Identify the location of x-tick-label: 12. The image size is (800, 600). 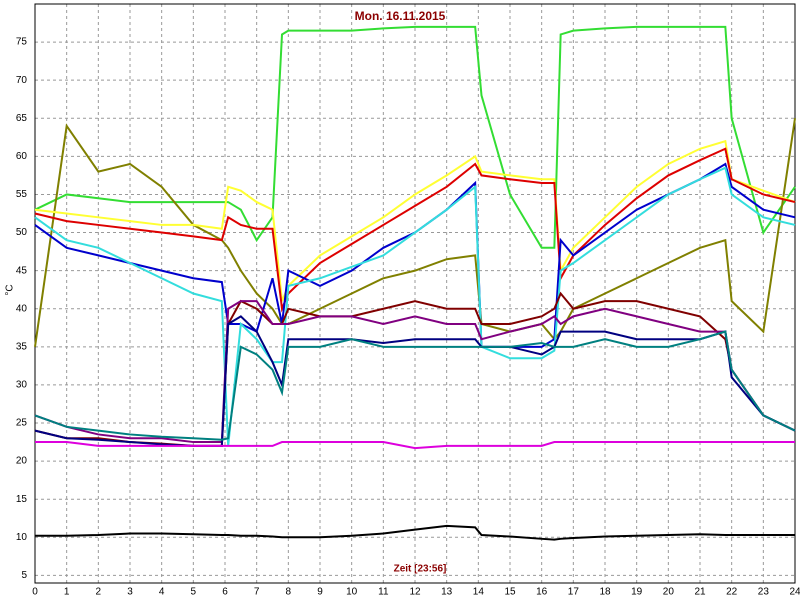
(415, 592).